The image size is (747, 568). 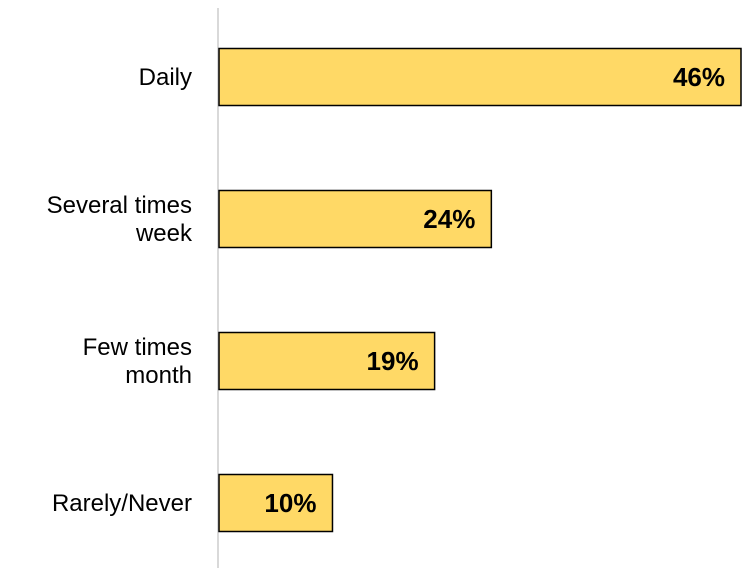 What do you see at coordinates (158, 375) in the screenshot?
I see `category-label-line: month` at bounding box center [158, 375].